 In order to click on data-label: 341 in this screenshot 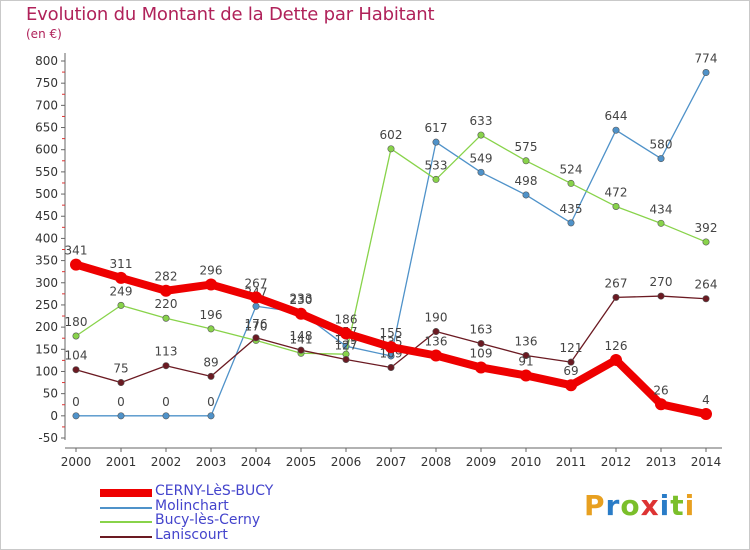, I will do `click(76, 251)`.